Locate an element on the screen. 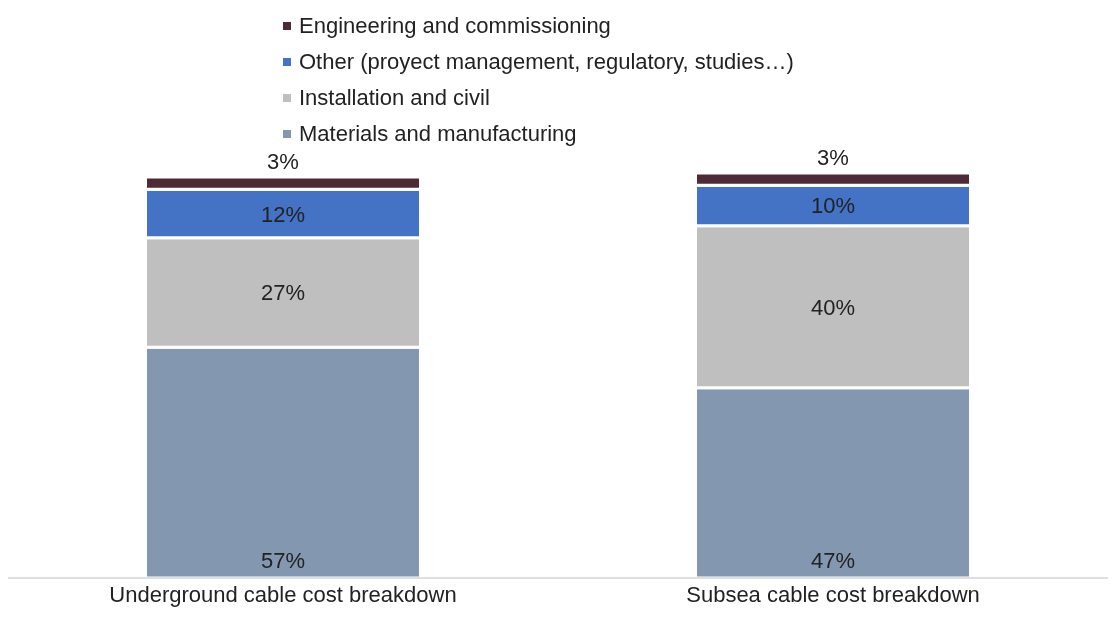 This screenshot has height=632, width=1118. data-label: 40% is located at coordinates (833, 307).